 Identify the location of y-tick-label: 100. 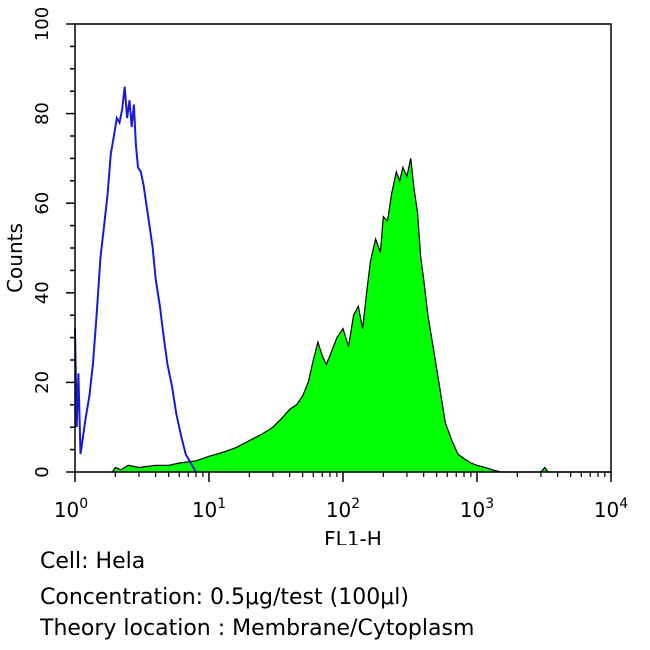
(42, 24).